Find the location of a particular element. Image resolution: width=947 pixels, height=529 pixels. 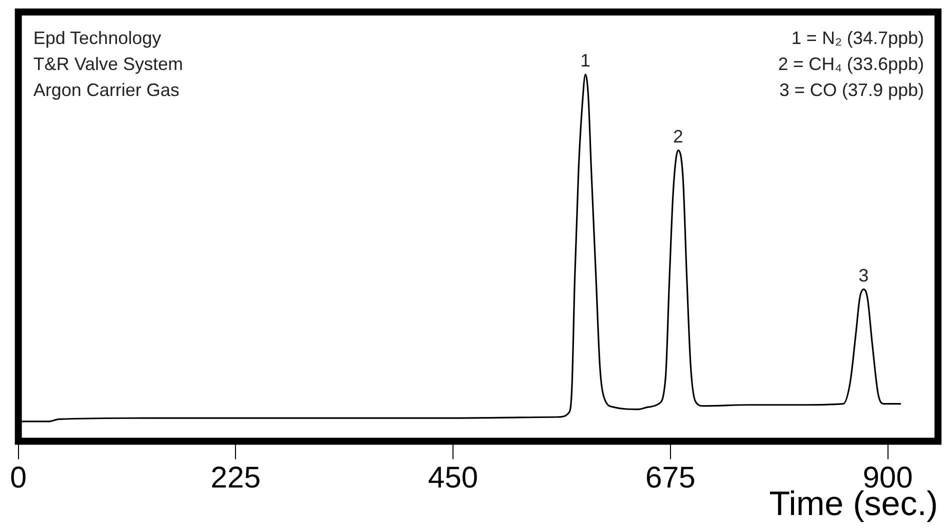

annotation: 2 is located at coordinates (678, 136).